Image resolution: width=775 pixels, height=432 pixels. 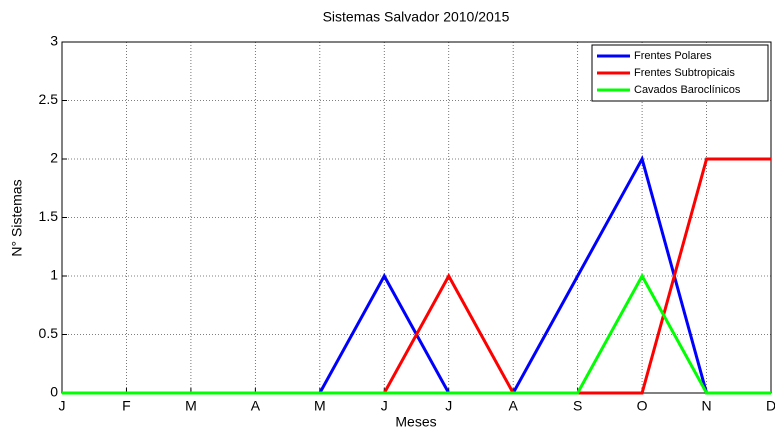 What do you see at coordinates (54, 41) in the screenshot?
I see `y-tick-label: 3` at bounding box center [54, 41].